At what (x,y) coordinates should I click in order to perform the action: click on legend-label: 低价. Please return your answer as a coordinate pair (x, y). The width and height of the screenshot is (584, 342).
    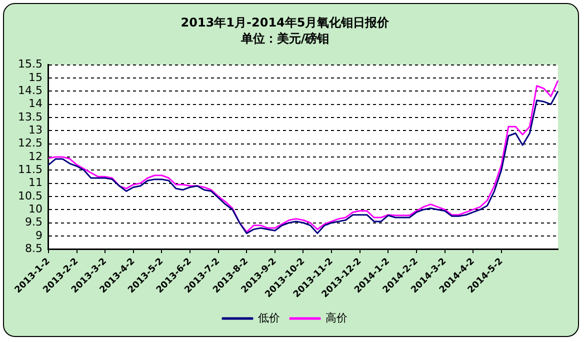
    Looking at the image, I should click on (269, 317).